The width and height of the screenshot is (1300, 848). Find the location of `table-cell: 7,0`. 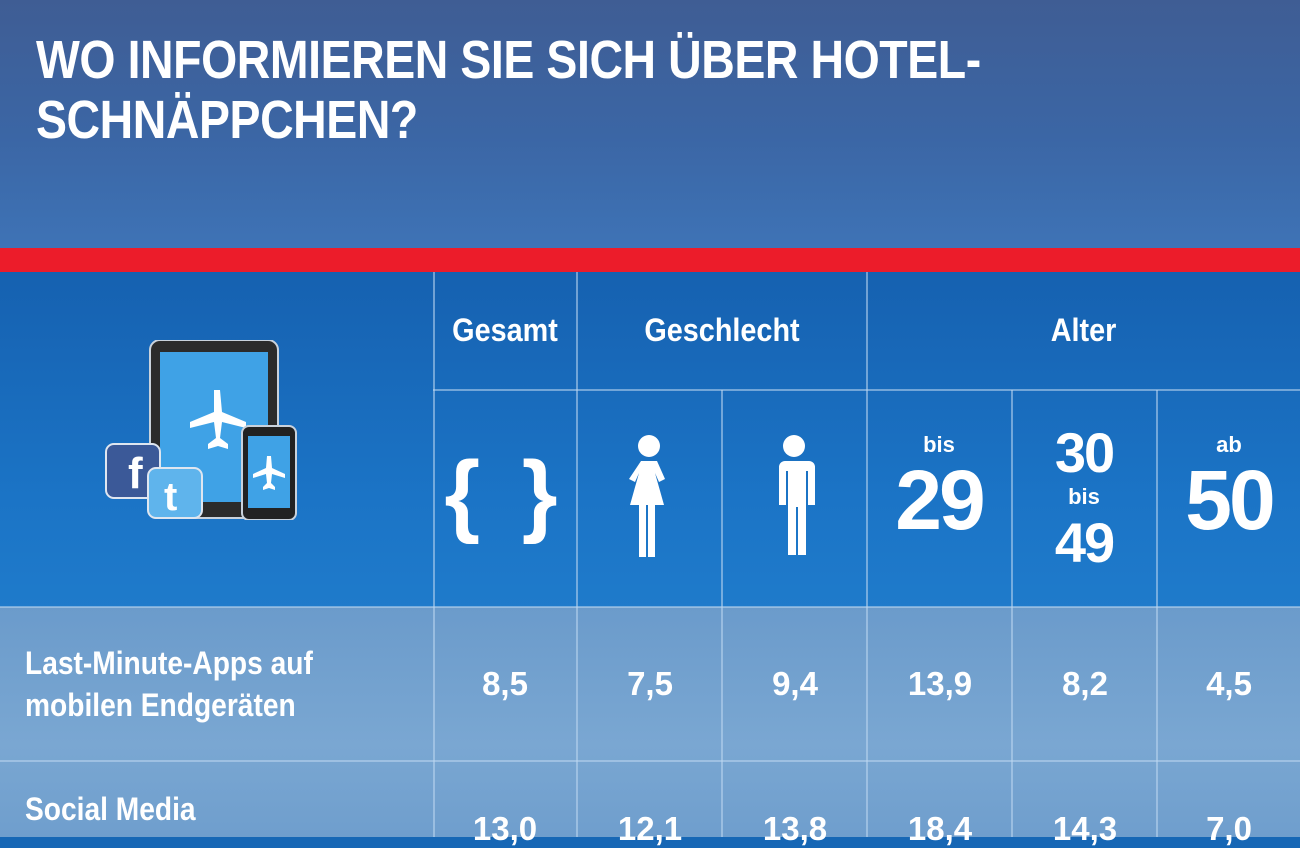

table-cell: 7,0 is located at coordinates (1229, 828).